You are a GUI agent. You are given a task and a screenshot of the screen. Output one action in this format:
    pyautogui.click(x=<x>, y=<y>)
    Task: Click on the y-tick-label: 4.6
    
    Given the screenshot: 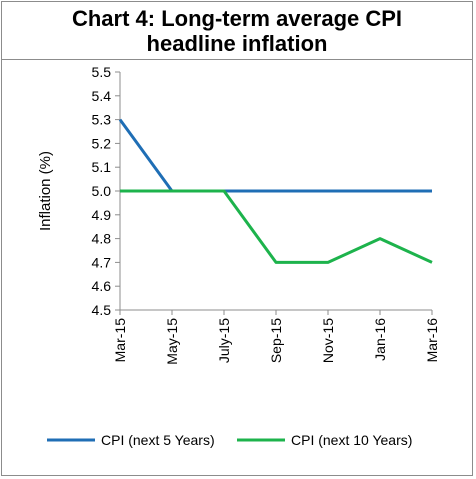 What is the action you would take?
    pyautogui.click(x=102, y=286)
    